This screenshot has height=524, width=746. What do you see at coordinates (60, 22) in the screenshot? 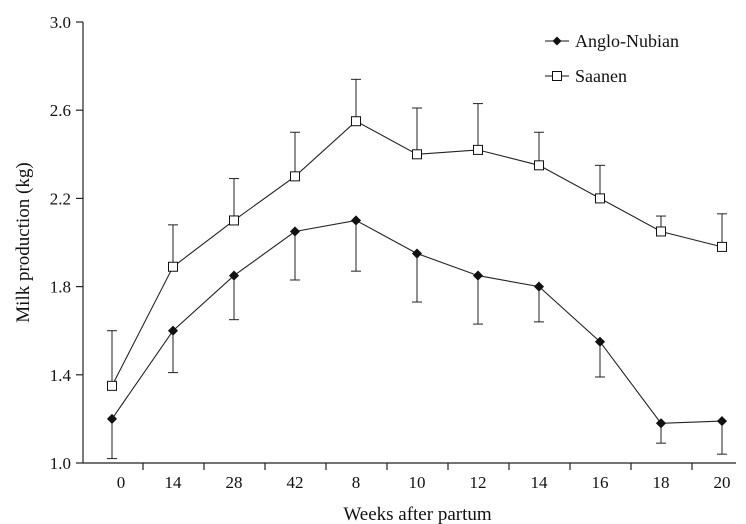
I see `y-tick-label: 3.0` at bounding box center [60, 22].